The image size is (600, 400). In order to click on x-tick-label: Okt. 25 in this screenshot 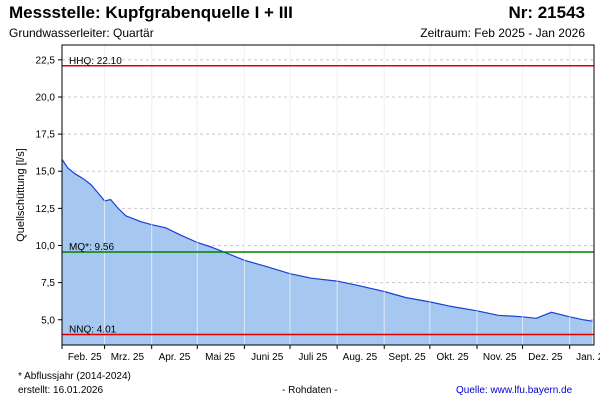, I will do `click(453, 357)`.